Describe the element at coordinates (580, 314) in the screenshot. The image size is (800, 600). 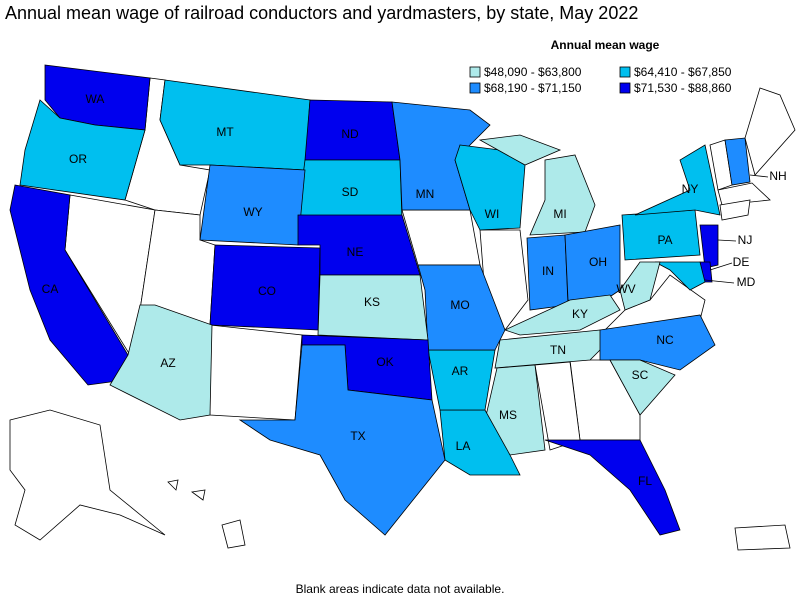
I see `state-label: KY` at that location.